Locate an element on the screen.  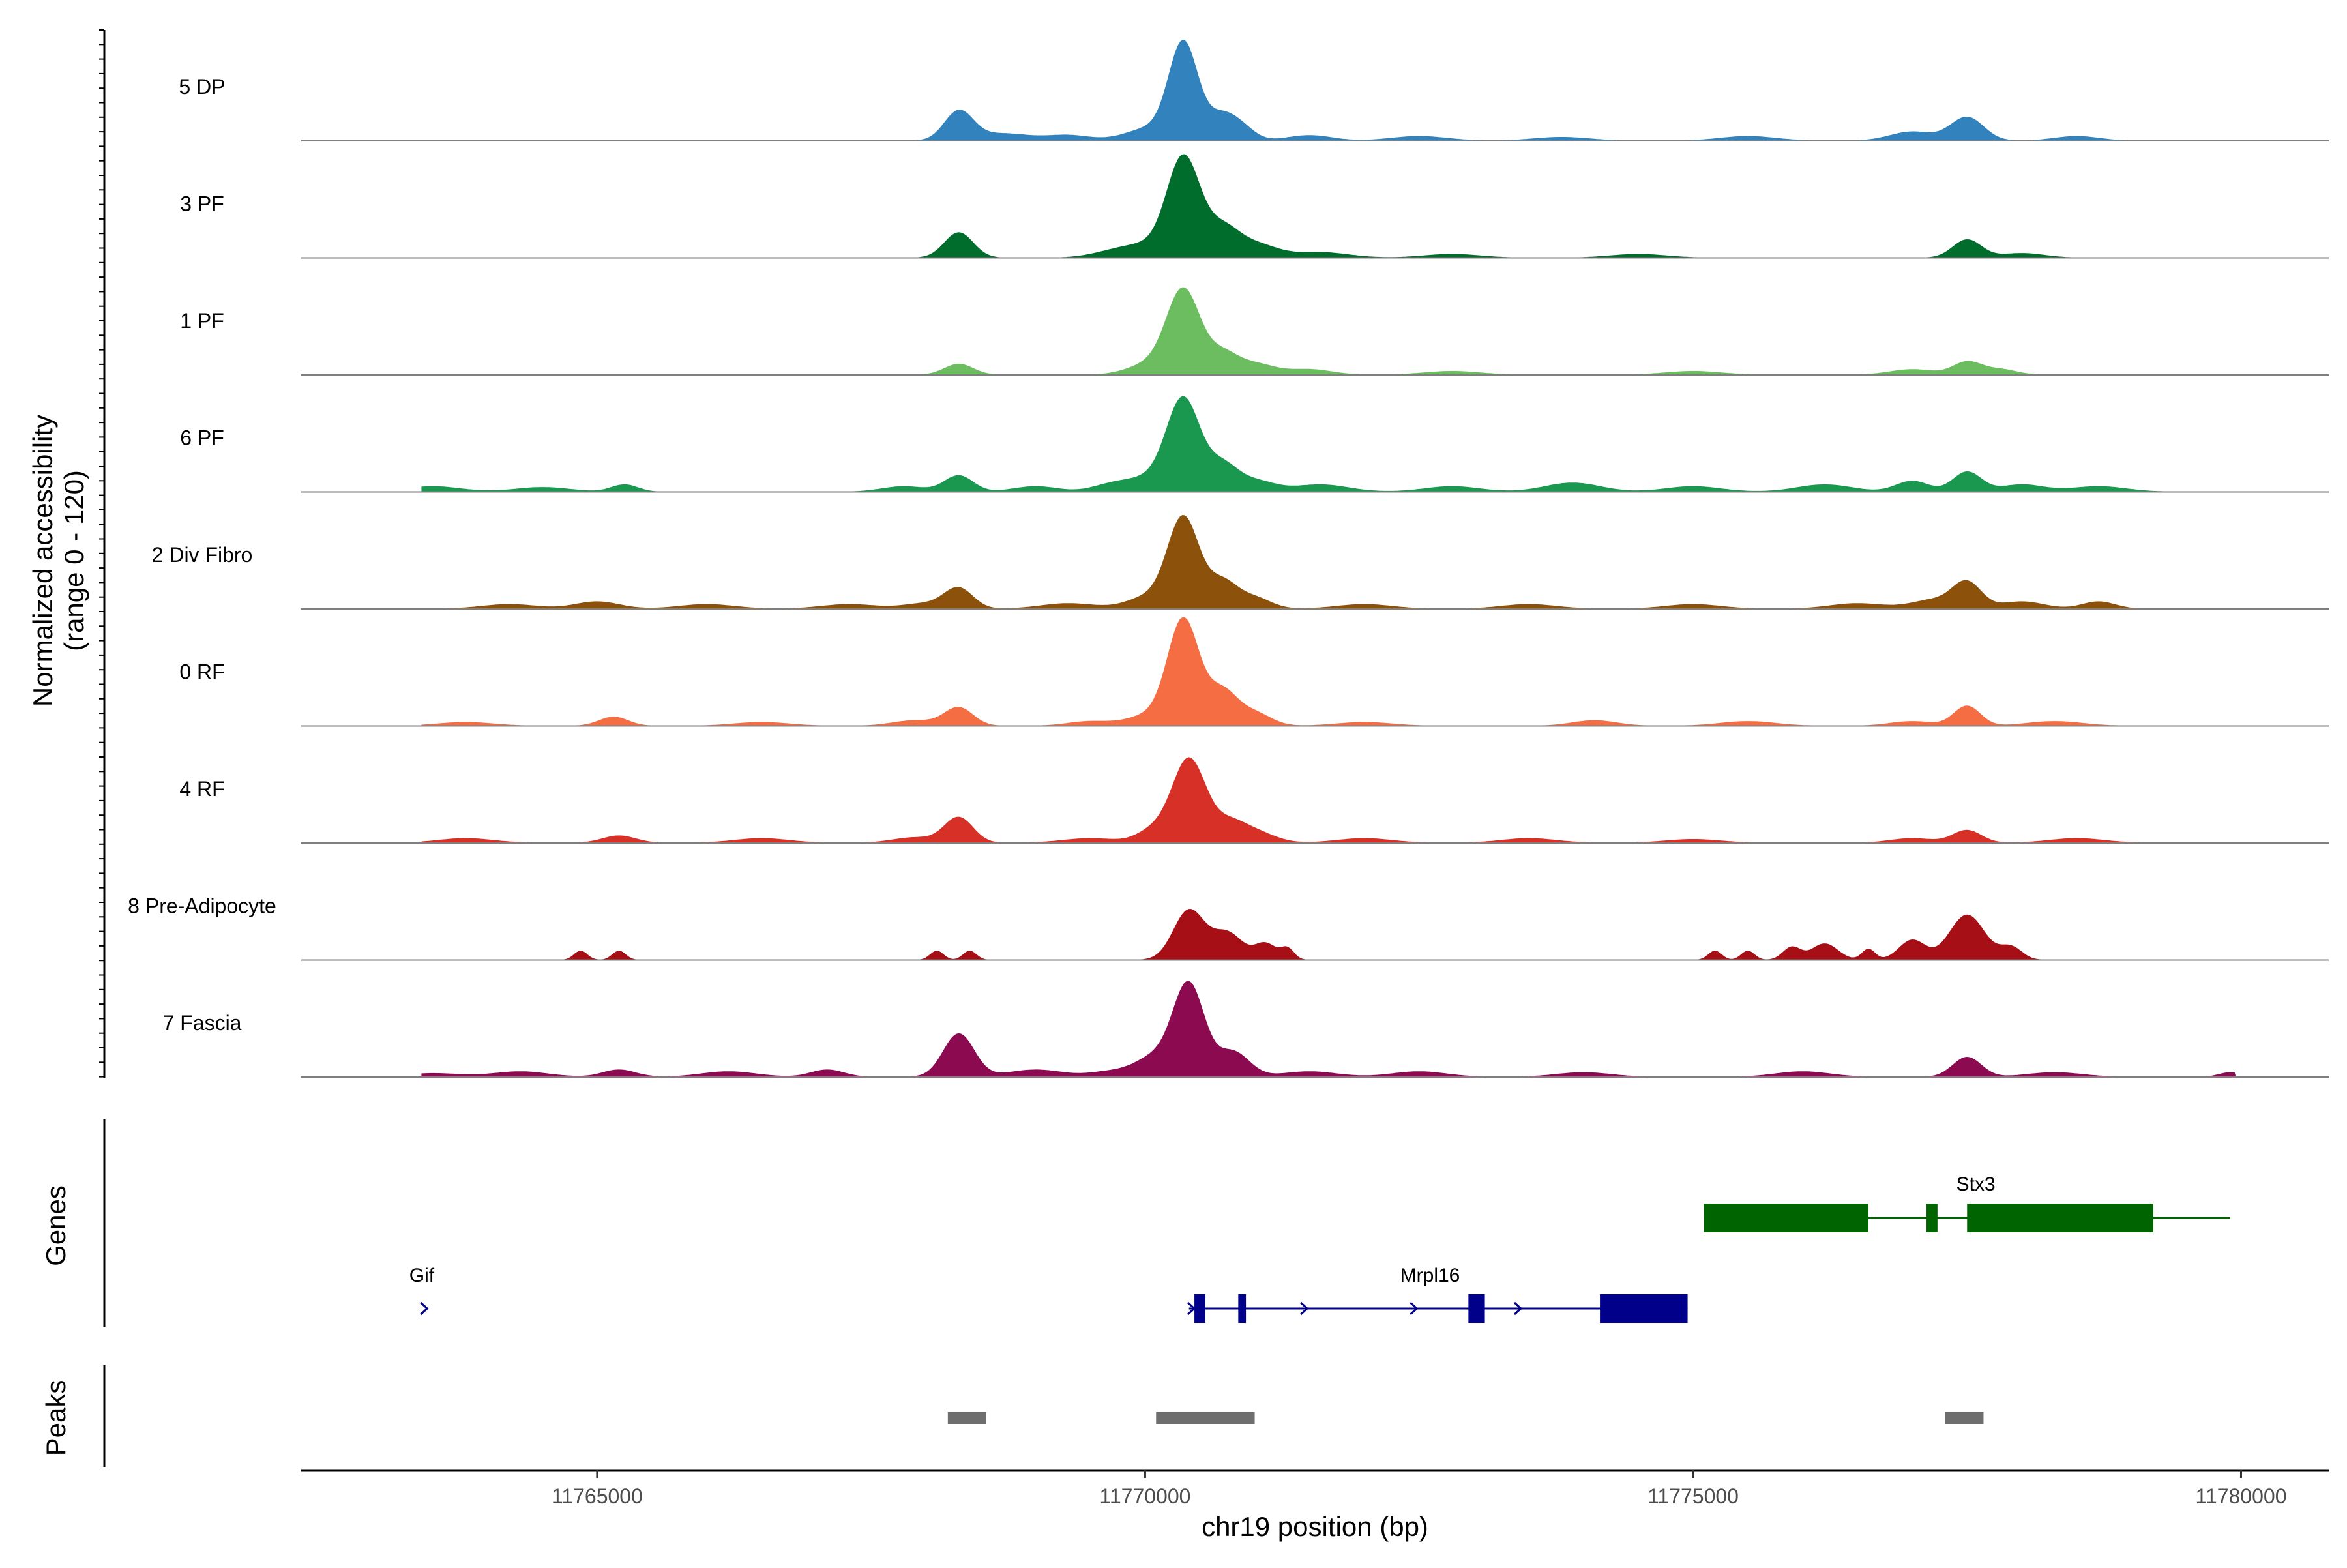
gene-stx3: Stx3 is located at coordinates (1967, 1203).